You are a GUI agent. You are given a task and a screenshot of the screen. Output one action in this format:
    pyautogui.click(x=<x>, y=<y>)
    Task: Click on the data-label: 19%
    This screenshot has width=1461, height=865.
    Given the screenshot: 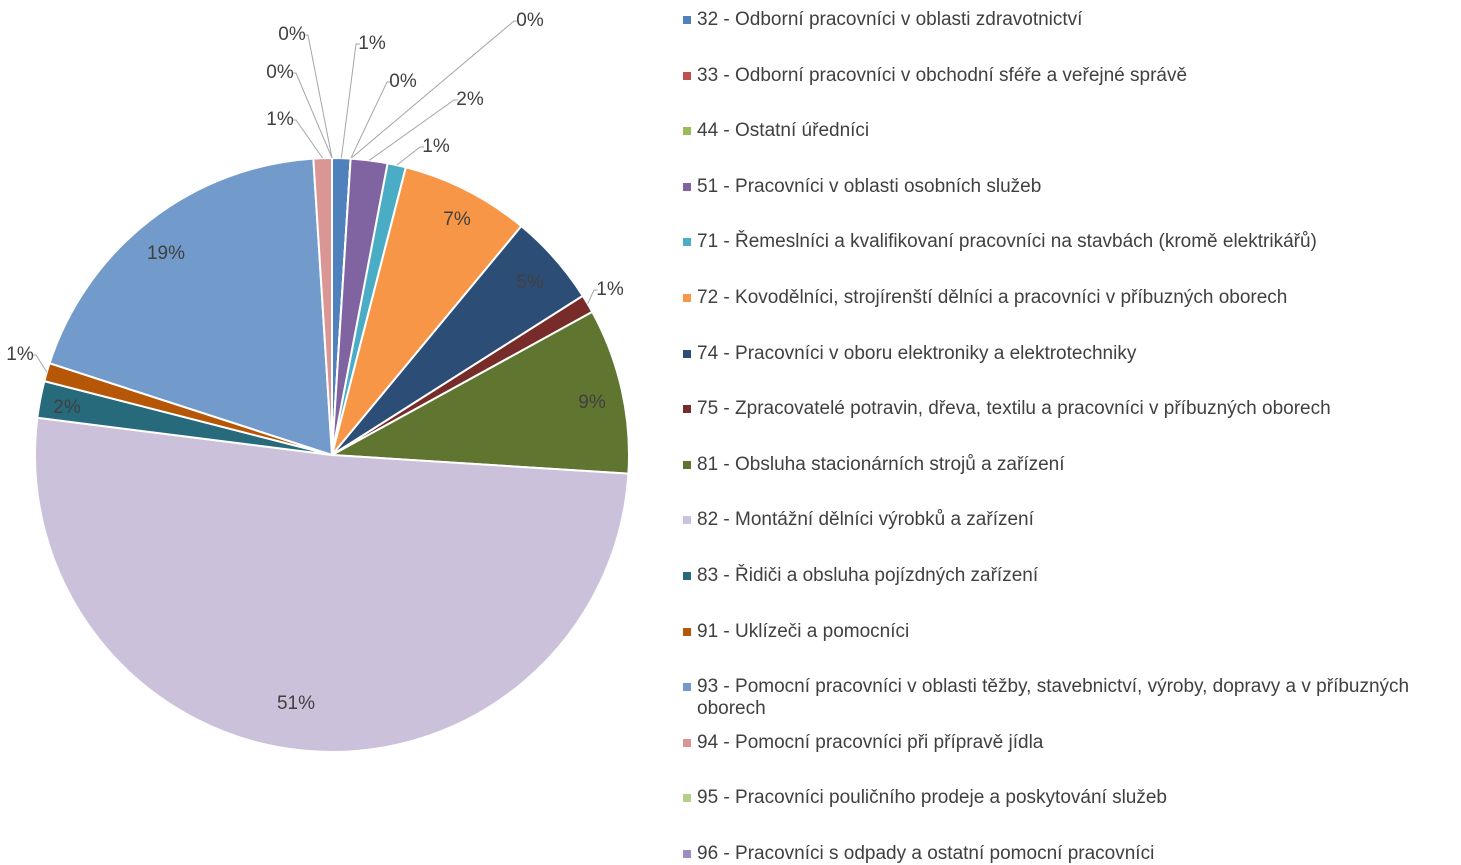 What is the action you would take?
    pyautogui.click(x=166, y=253)
    